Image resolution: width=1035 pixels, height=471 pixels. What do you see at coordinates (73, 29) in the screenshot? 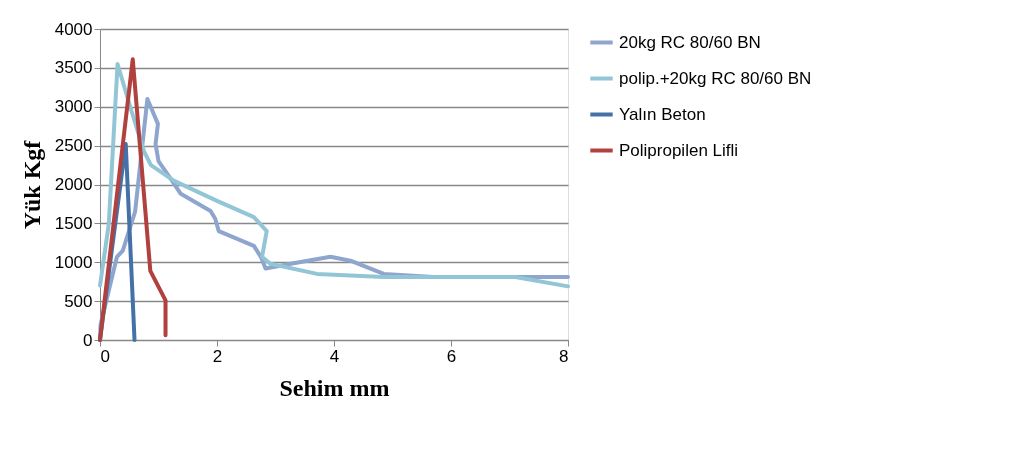
I see `y-tick-label: 4000` at bounding box center [73, 29].